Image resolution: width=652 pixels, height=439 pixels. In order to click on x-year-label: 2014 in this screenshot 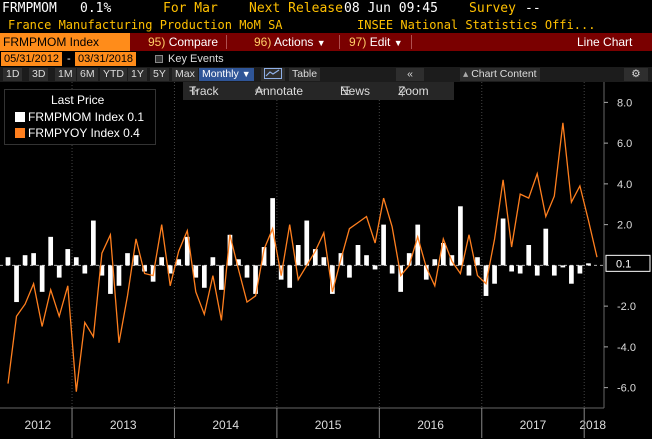, I will do `click(225, 425)`.